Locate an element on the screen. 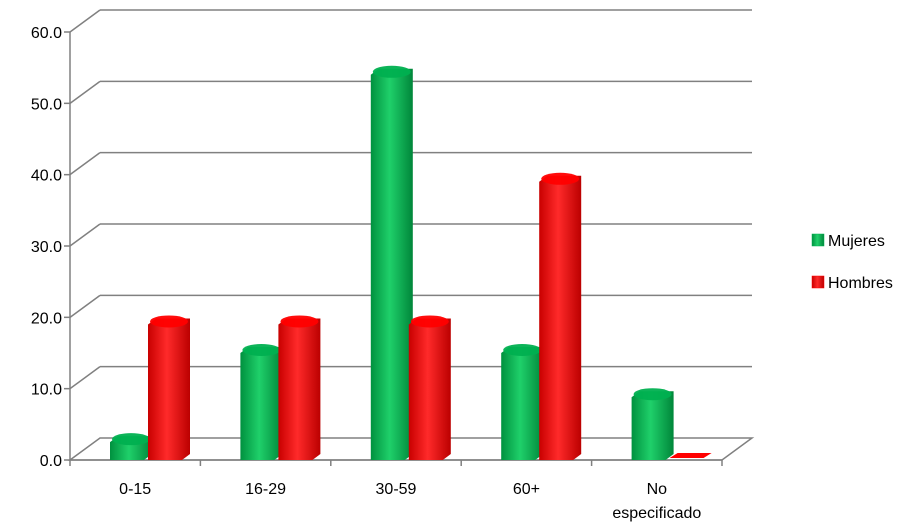  bar-flat is located at coordinates (690, 455).